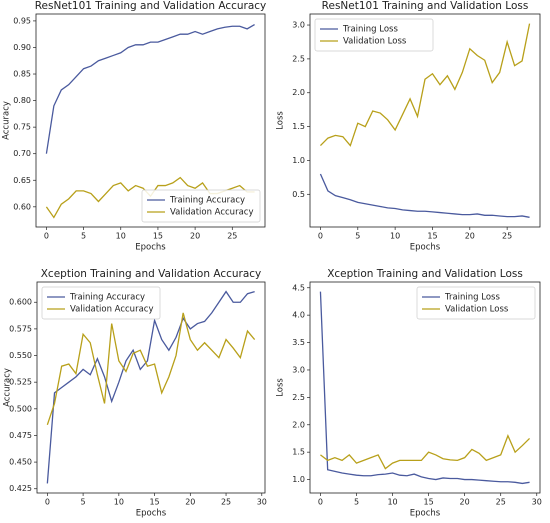 This screenshot has width=550, height=523. I want to click on y-tick-label: 0.475, so click(20, 435).